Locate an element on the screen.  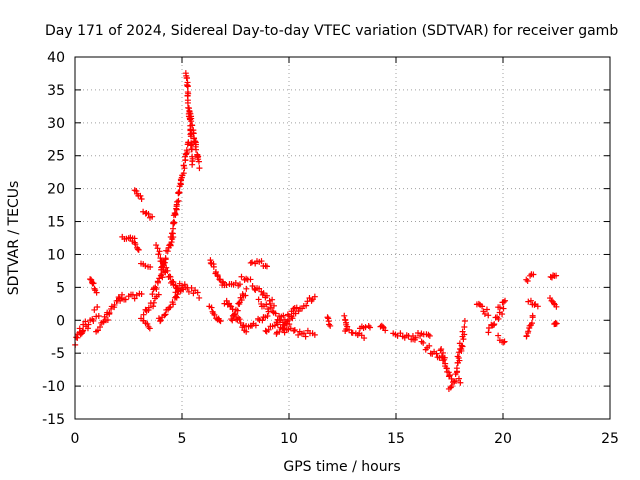
y-tick-label: 10 is located at coordinates (56, 255).